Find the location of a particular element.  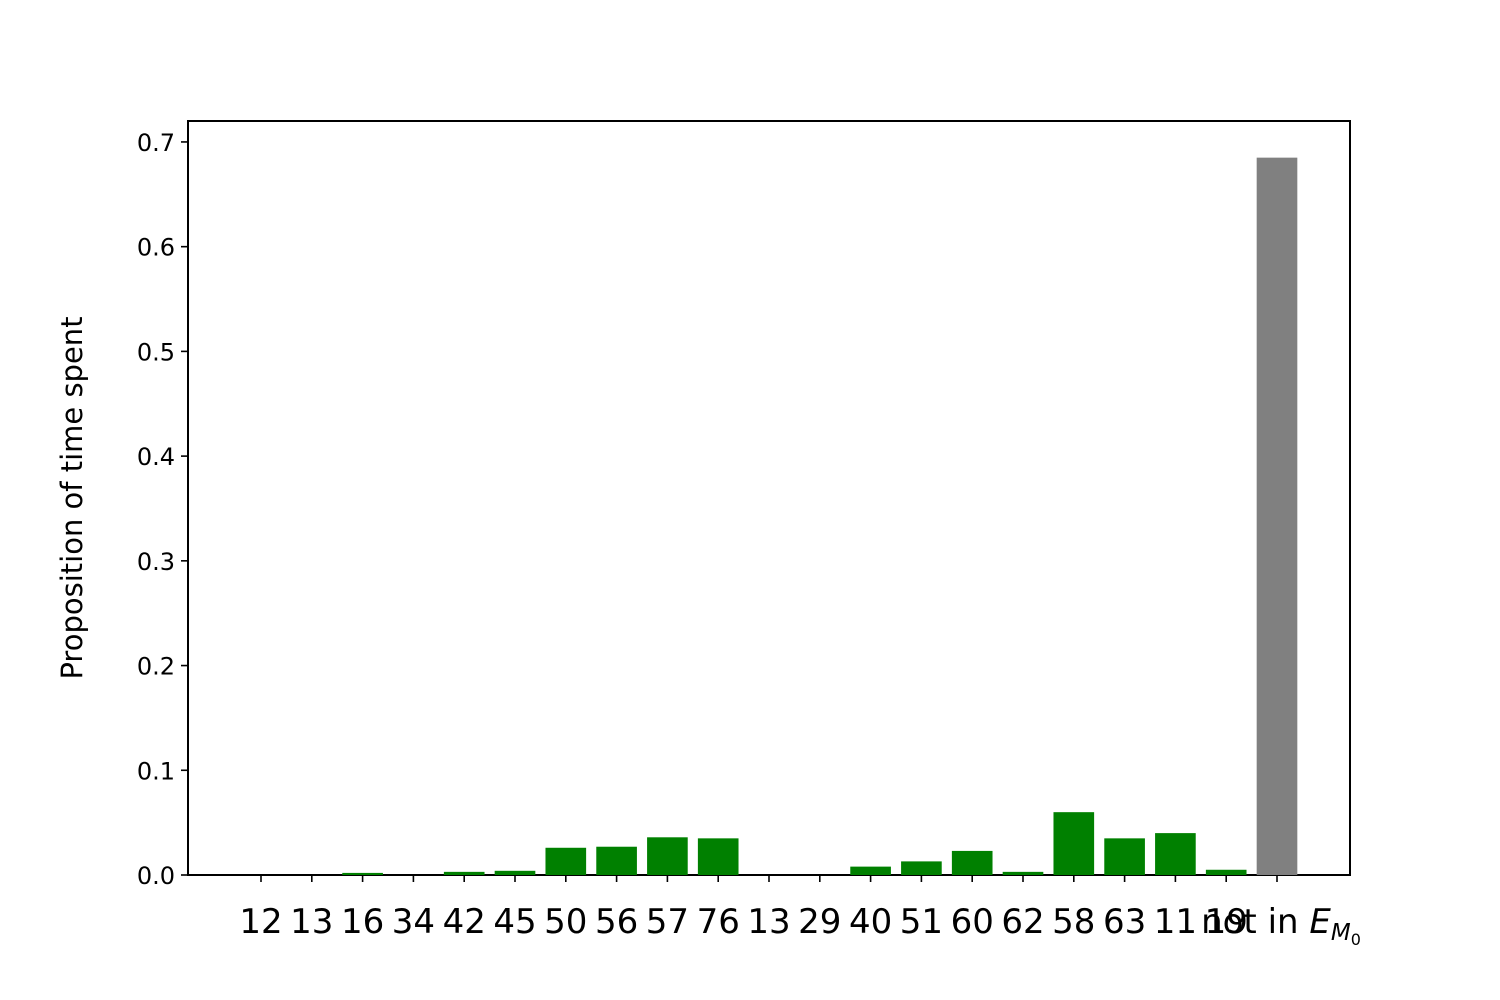

x-tick-label-2: 16 is located at coordinates (362, 922).